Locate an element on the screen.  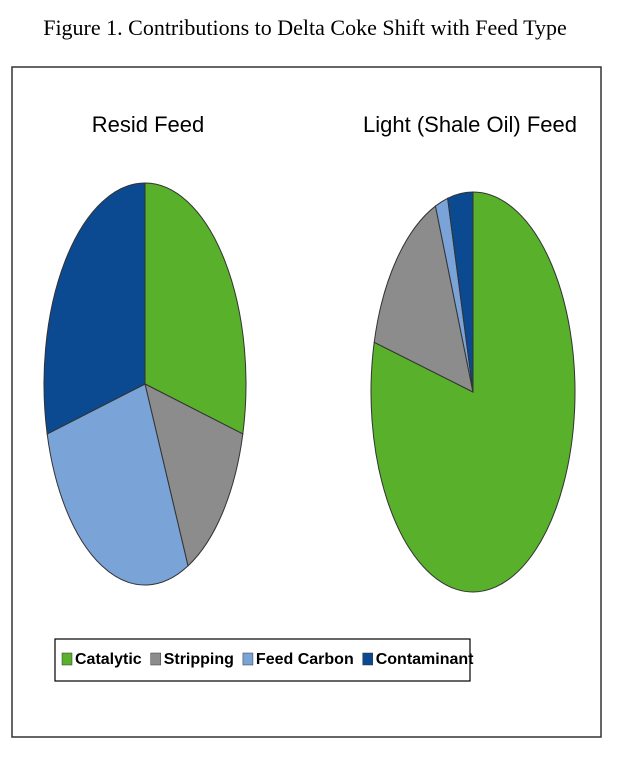
pie-title: Resid Feed is located at coordinates (148, 124).